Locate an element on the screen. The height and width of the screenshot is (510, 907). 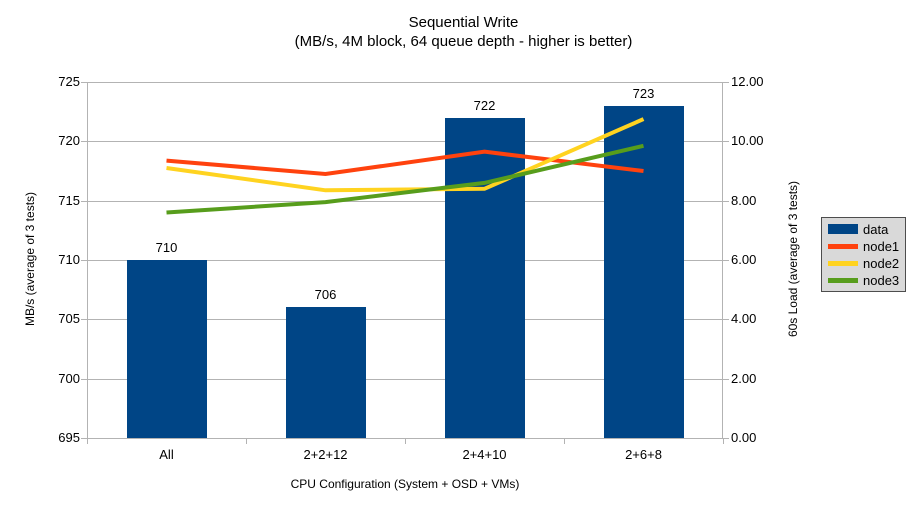
right-tick-label: 4.00 is located at coordinates (744, 319).